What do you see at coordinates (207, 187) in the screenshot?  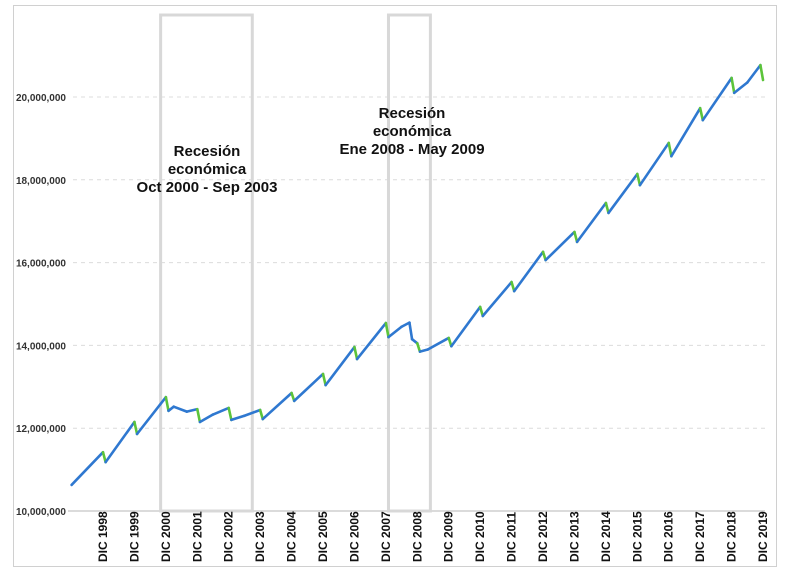 I see `recession-label: Oct 2000 - Sep 2003` at bounding box center [207, 187].